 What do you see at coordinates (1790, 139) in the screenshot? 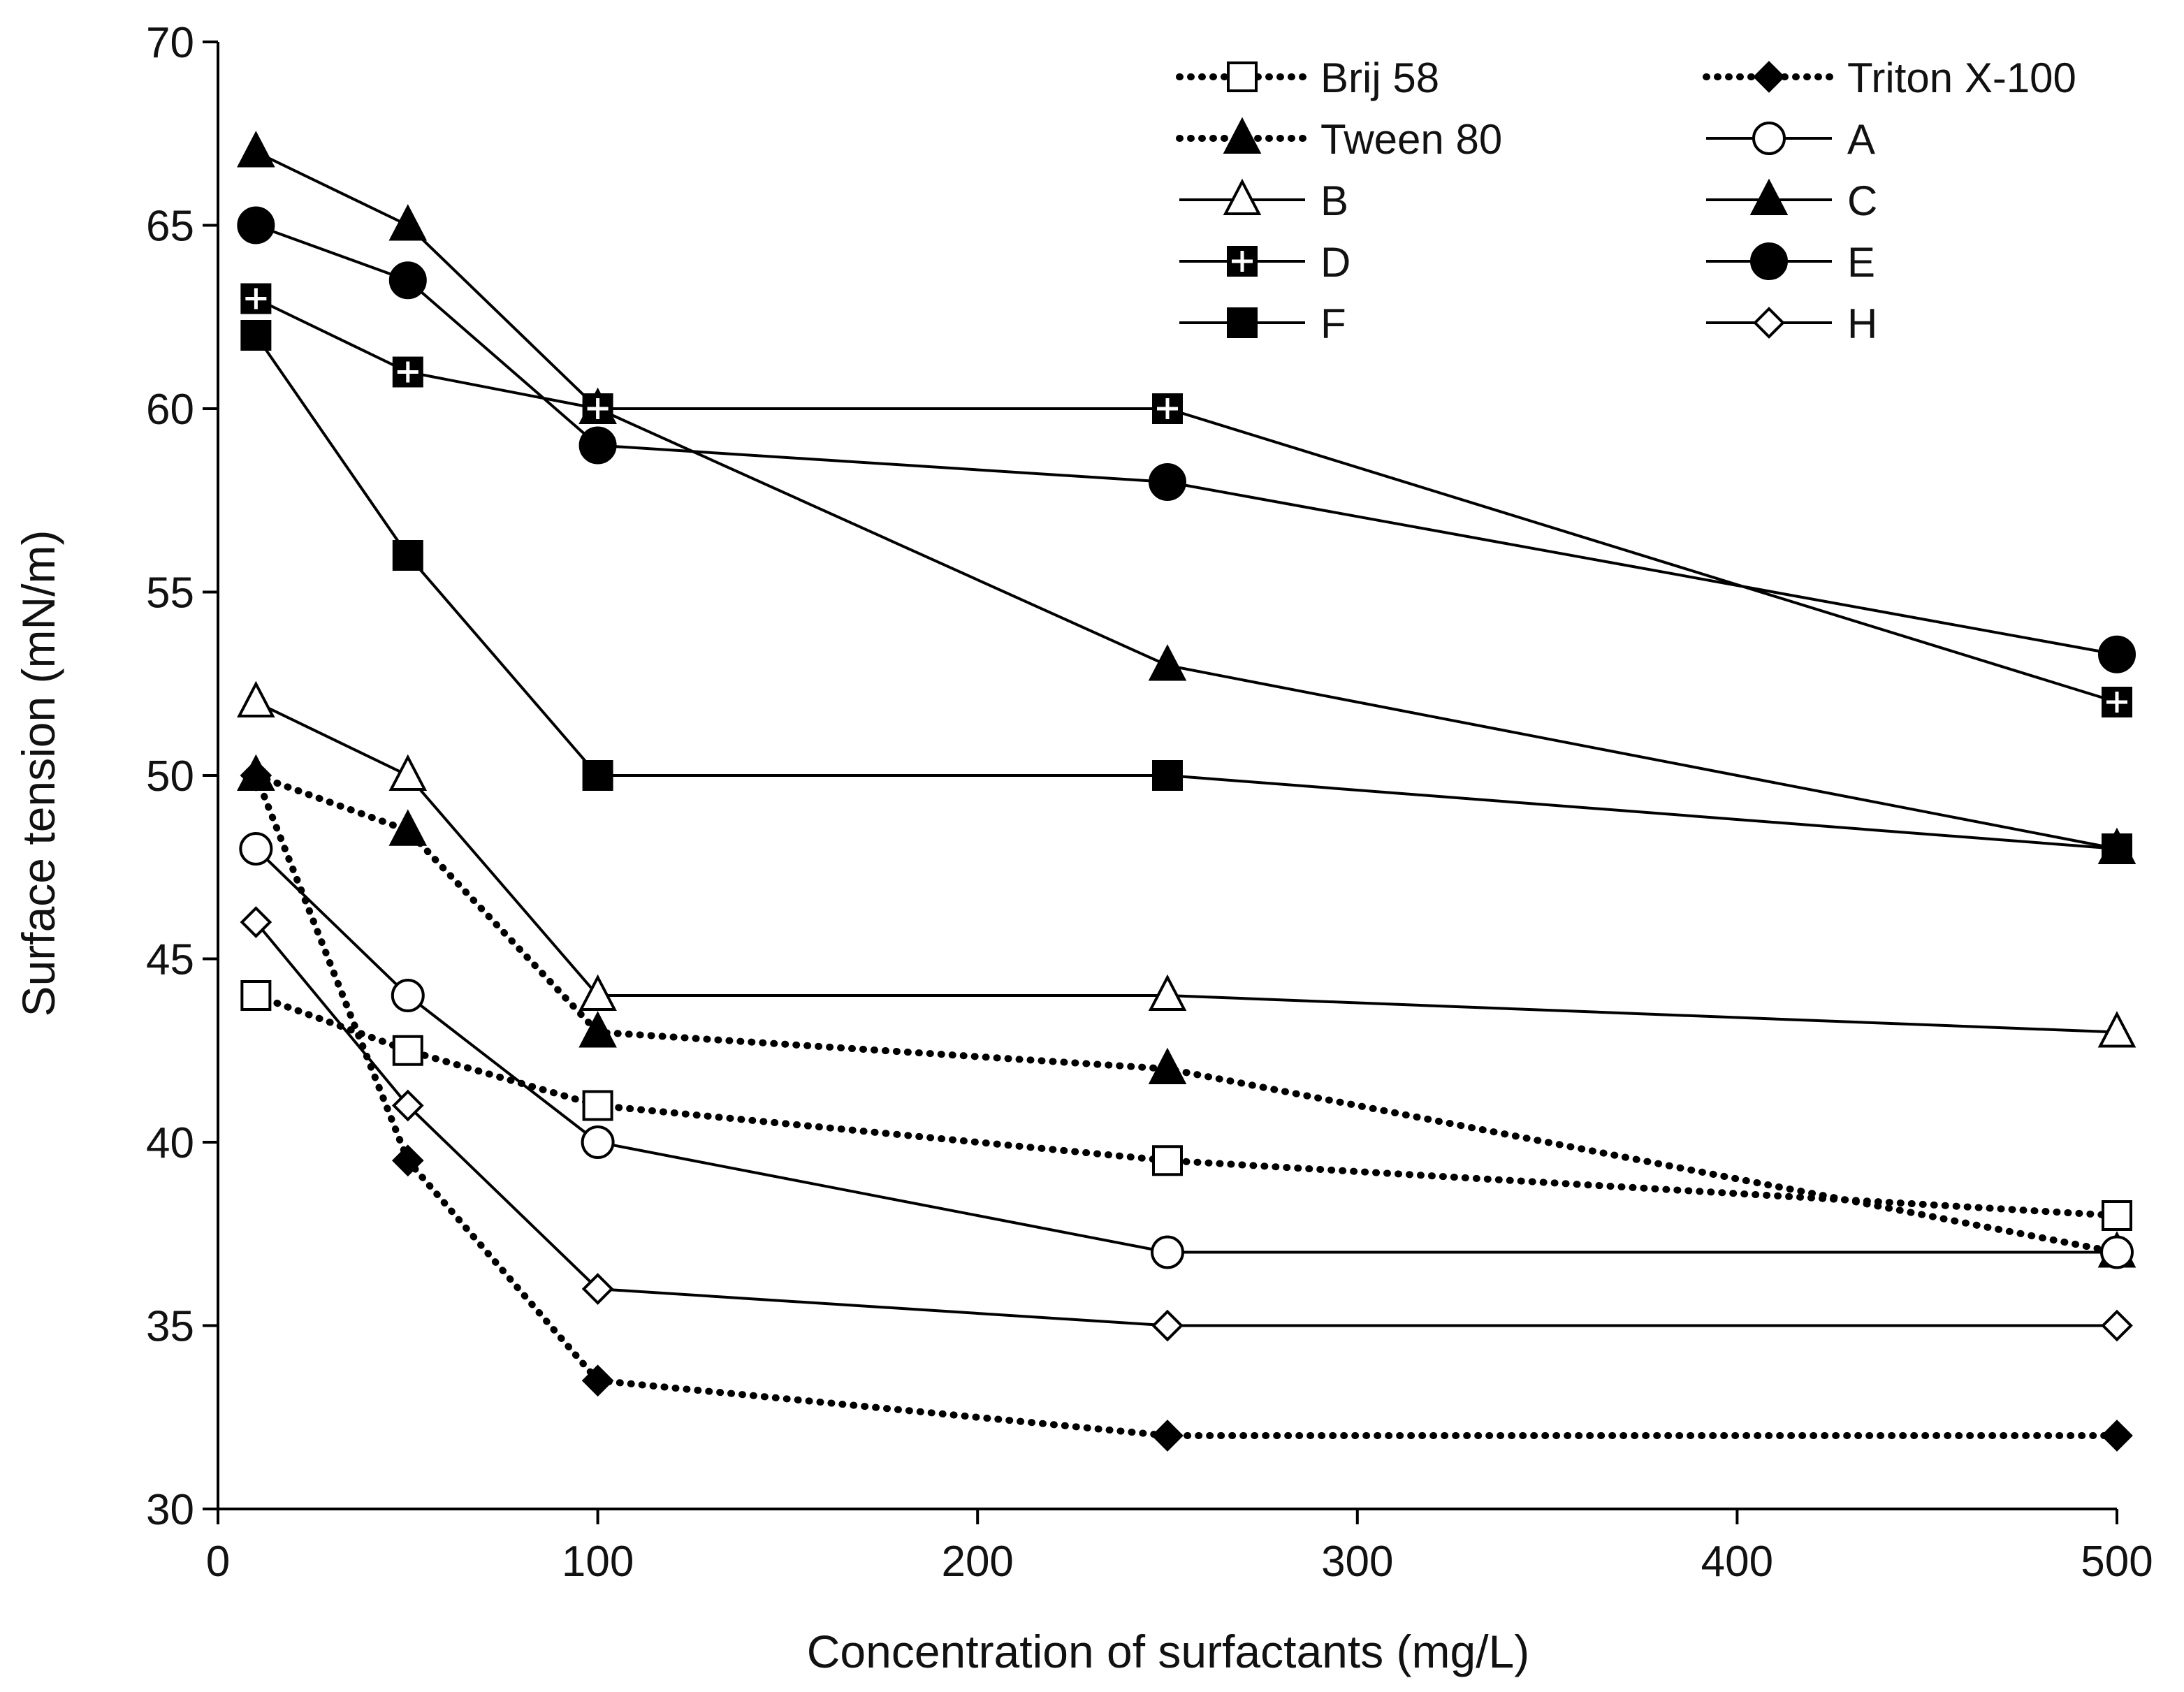
I see `legend-item-a: A` at bounding box center [1790, 139].